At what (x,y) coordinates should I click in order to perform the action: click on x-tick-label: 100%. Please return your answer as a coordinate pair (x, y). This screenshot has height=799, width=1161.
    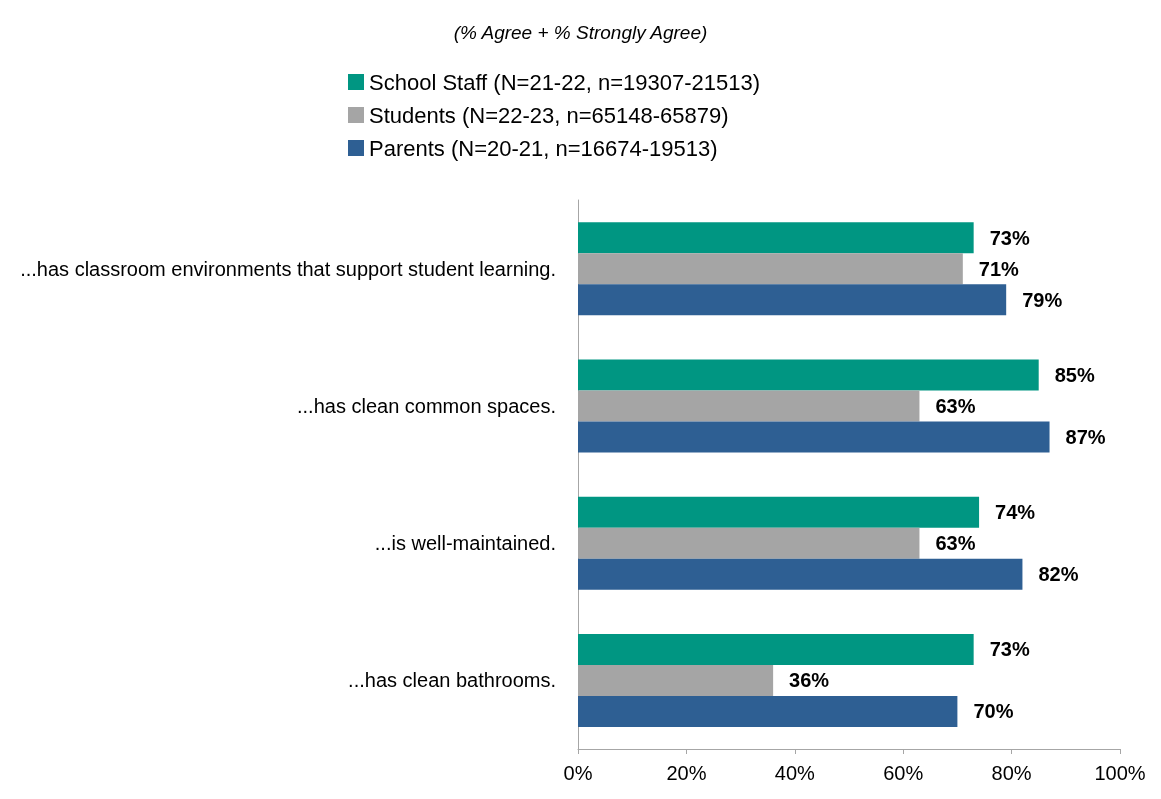
    Looking at the image, I should click on (1120, 773).